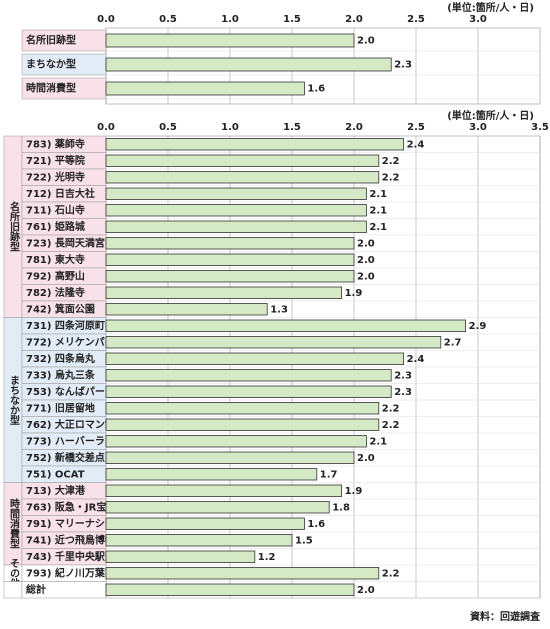  What do you see at coordinates (329, 474) in the screenshot?
I see `value-label: 1.7` at bounding box center [329, 474].